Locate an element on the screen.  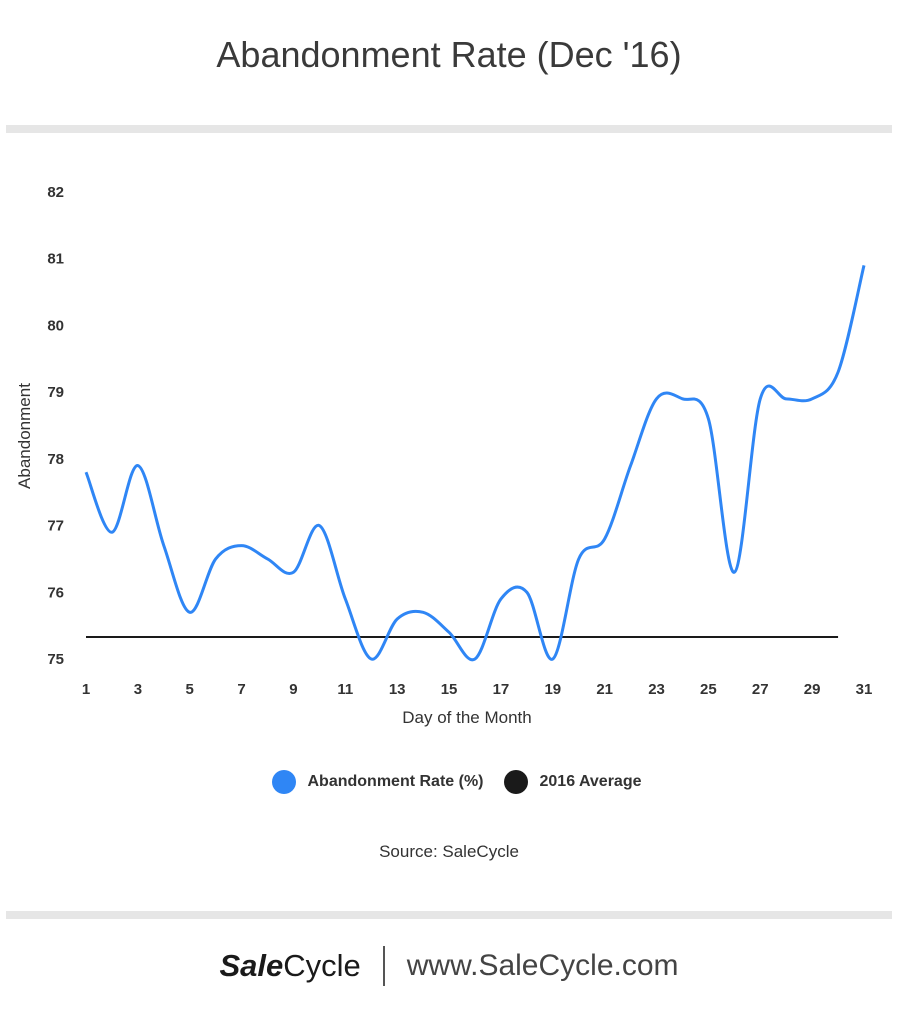
x-tick-label: 23 is located at coordinates (656, 689).